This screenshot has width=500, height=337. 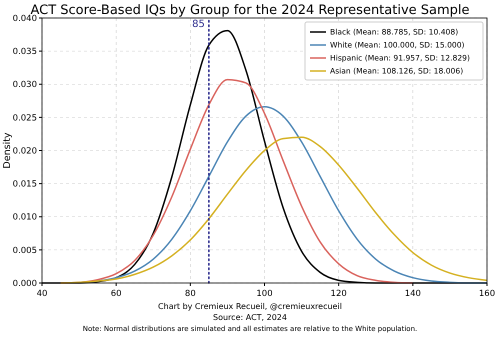 What do you see at coordinates (7, 150) in the screenshot?
I see `y-axis-title: Density` at bounding box center [7, 150].